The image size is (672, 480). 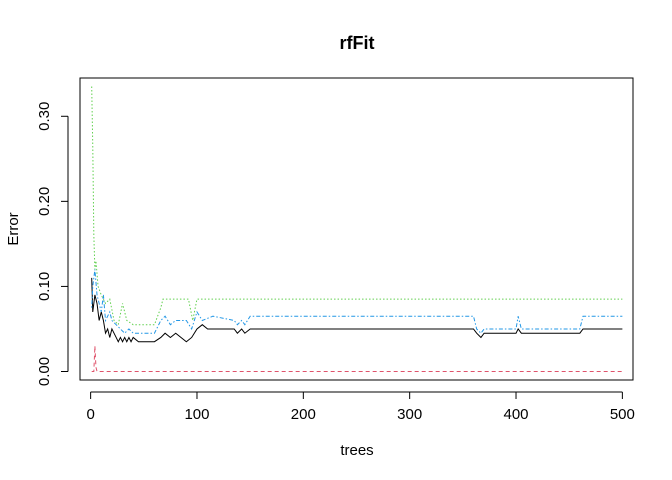 What do you see at coordinates (409, 414) in the screenshot?
I see `x-tick-label: 300` at bounding box center [409, 414].